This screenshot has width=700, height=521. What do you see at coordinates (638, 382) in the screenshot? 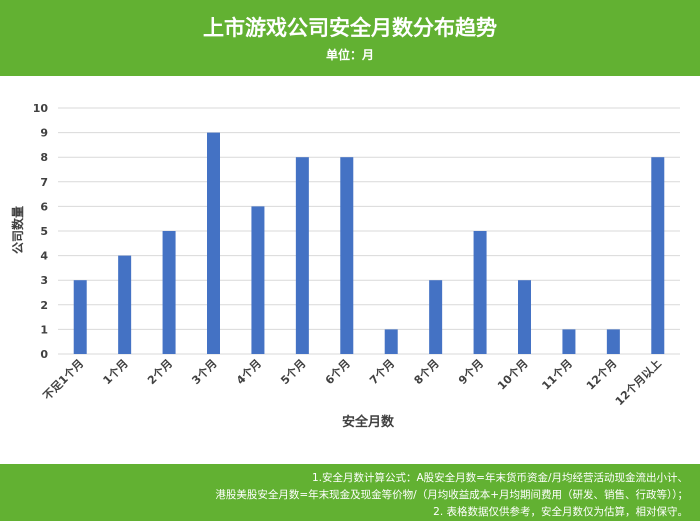
I see `x-tick-label: 12个月以上` at bounding box center [638, 382].